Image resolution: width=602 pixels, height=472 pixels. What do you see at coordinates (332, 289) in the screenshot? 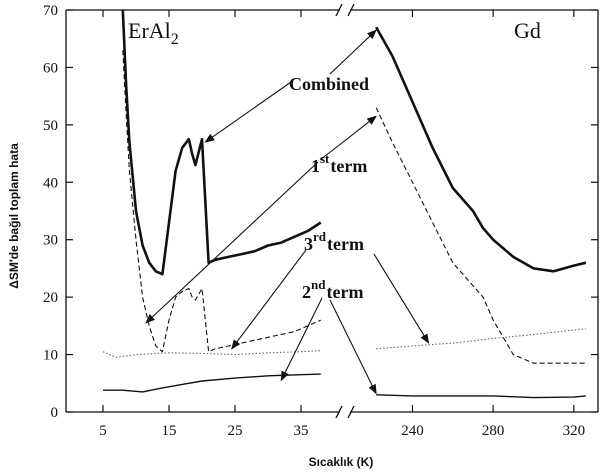
I see `ann-second-term: 2ndterm` at bounding box center [332, 289].